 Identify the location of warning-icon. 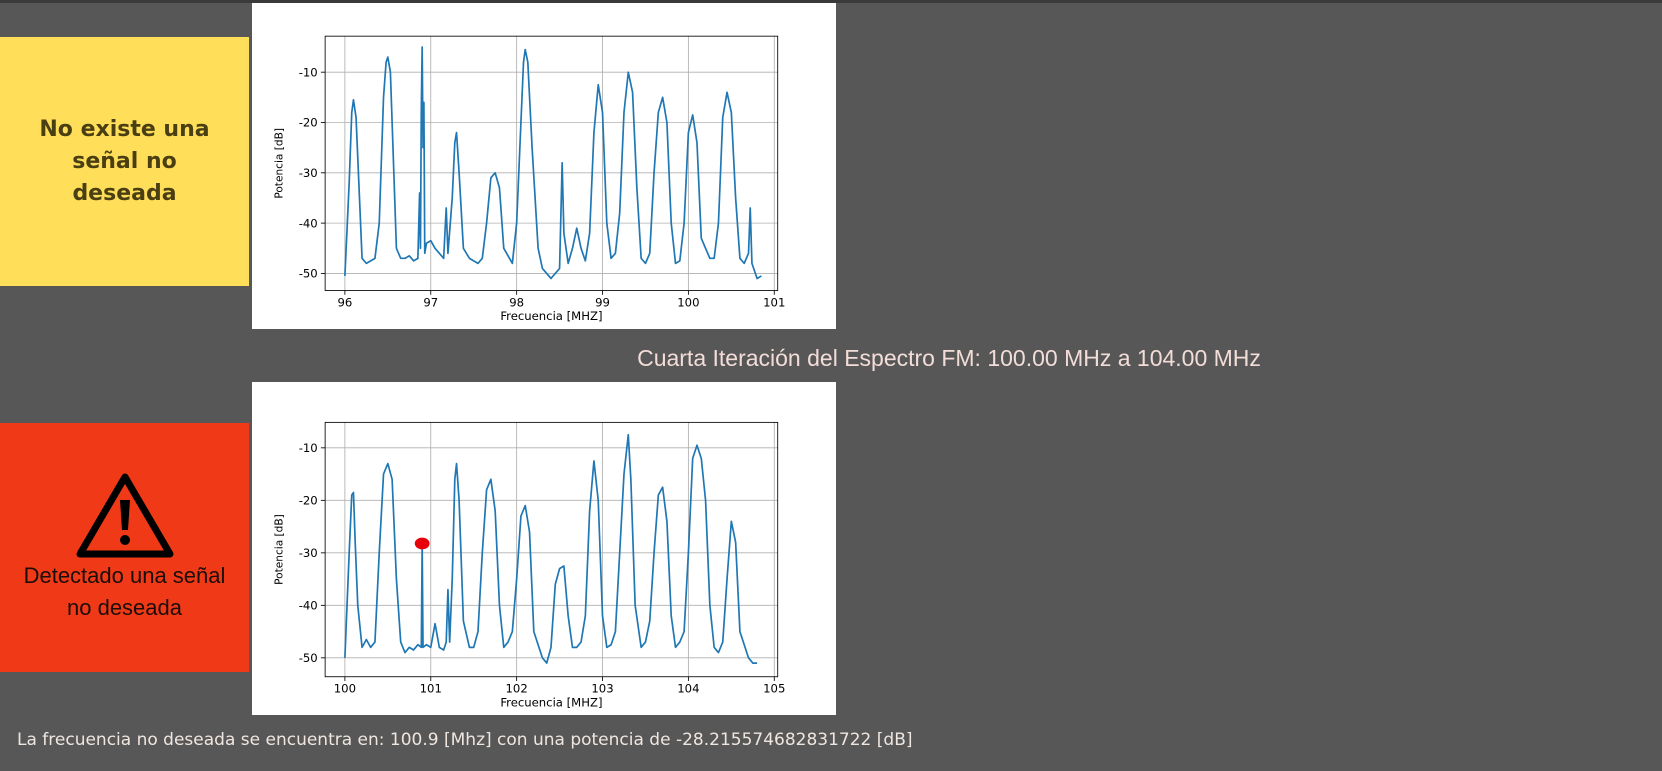
(124, 515).